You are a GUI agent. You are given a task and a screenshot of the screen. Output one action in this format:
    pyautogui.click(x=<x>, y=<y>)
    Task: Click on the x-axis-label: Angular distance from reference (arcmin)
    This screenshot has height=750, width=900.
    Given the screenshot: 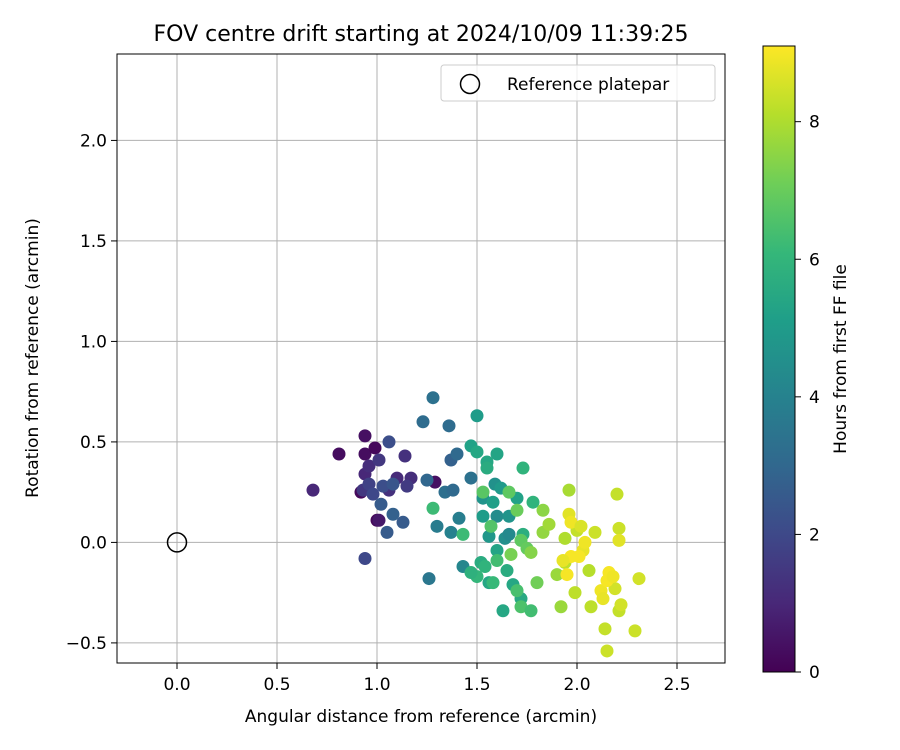 What is the action you would take?
    pyautogui.click(x=421, y=717)
    